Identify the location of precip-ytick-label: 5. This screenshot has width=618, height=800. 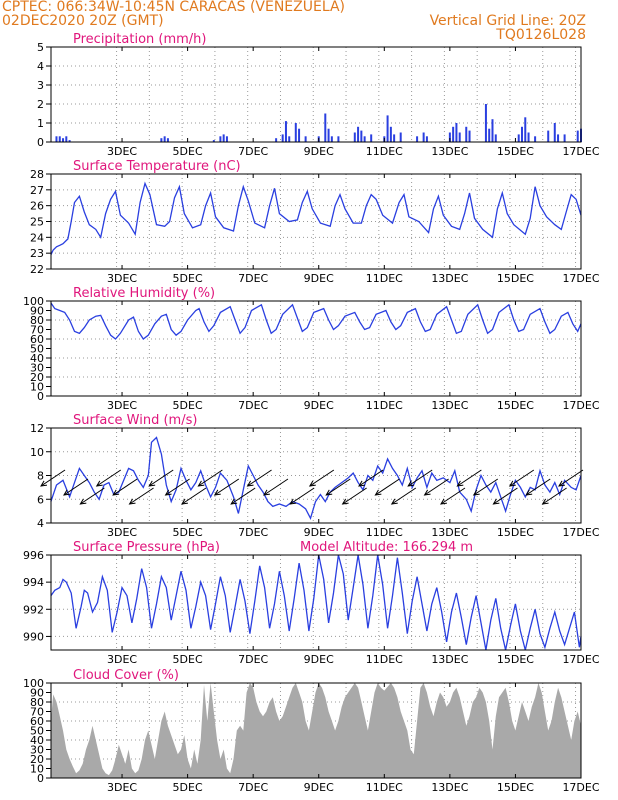
(40, 47).